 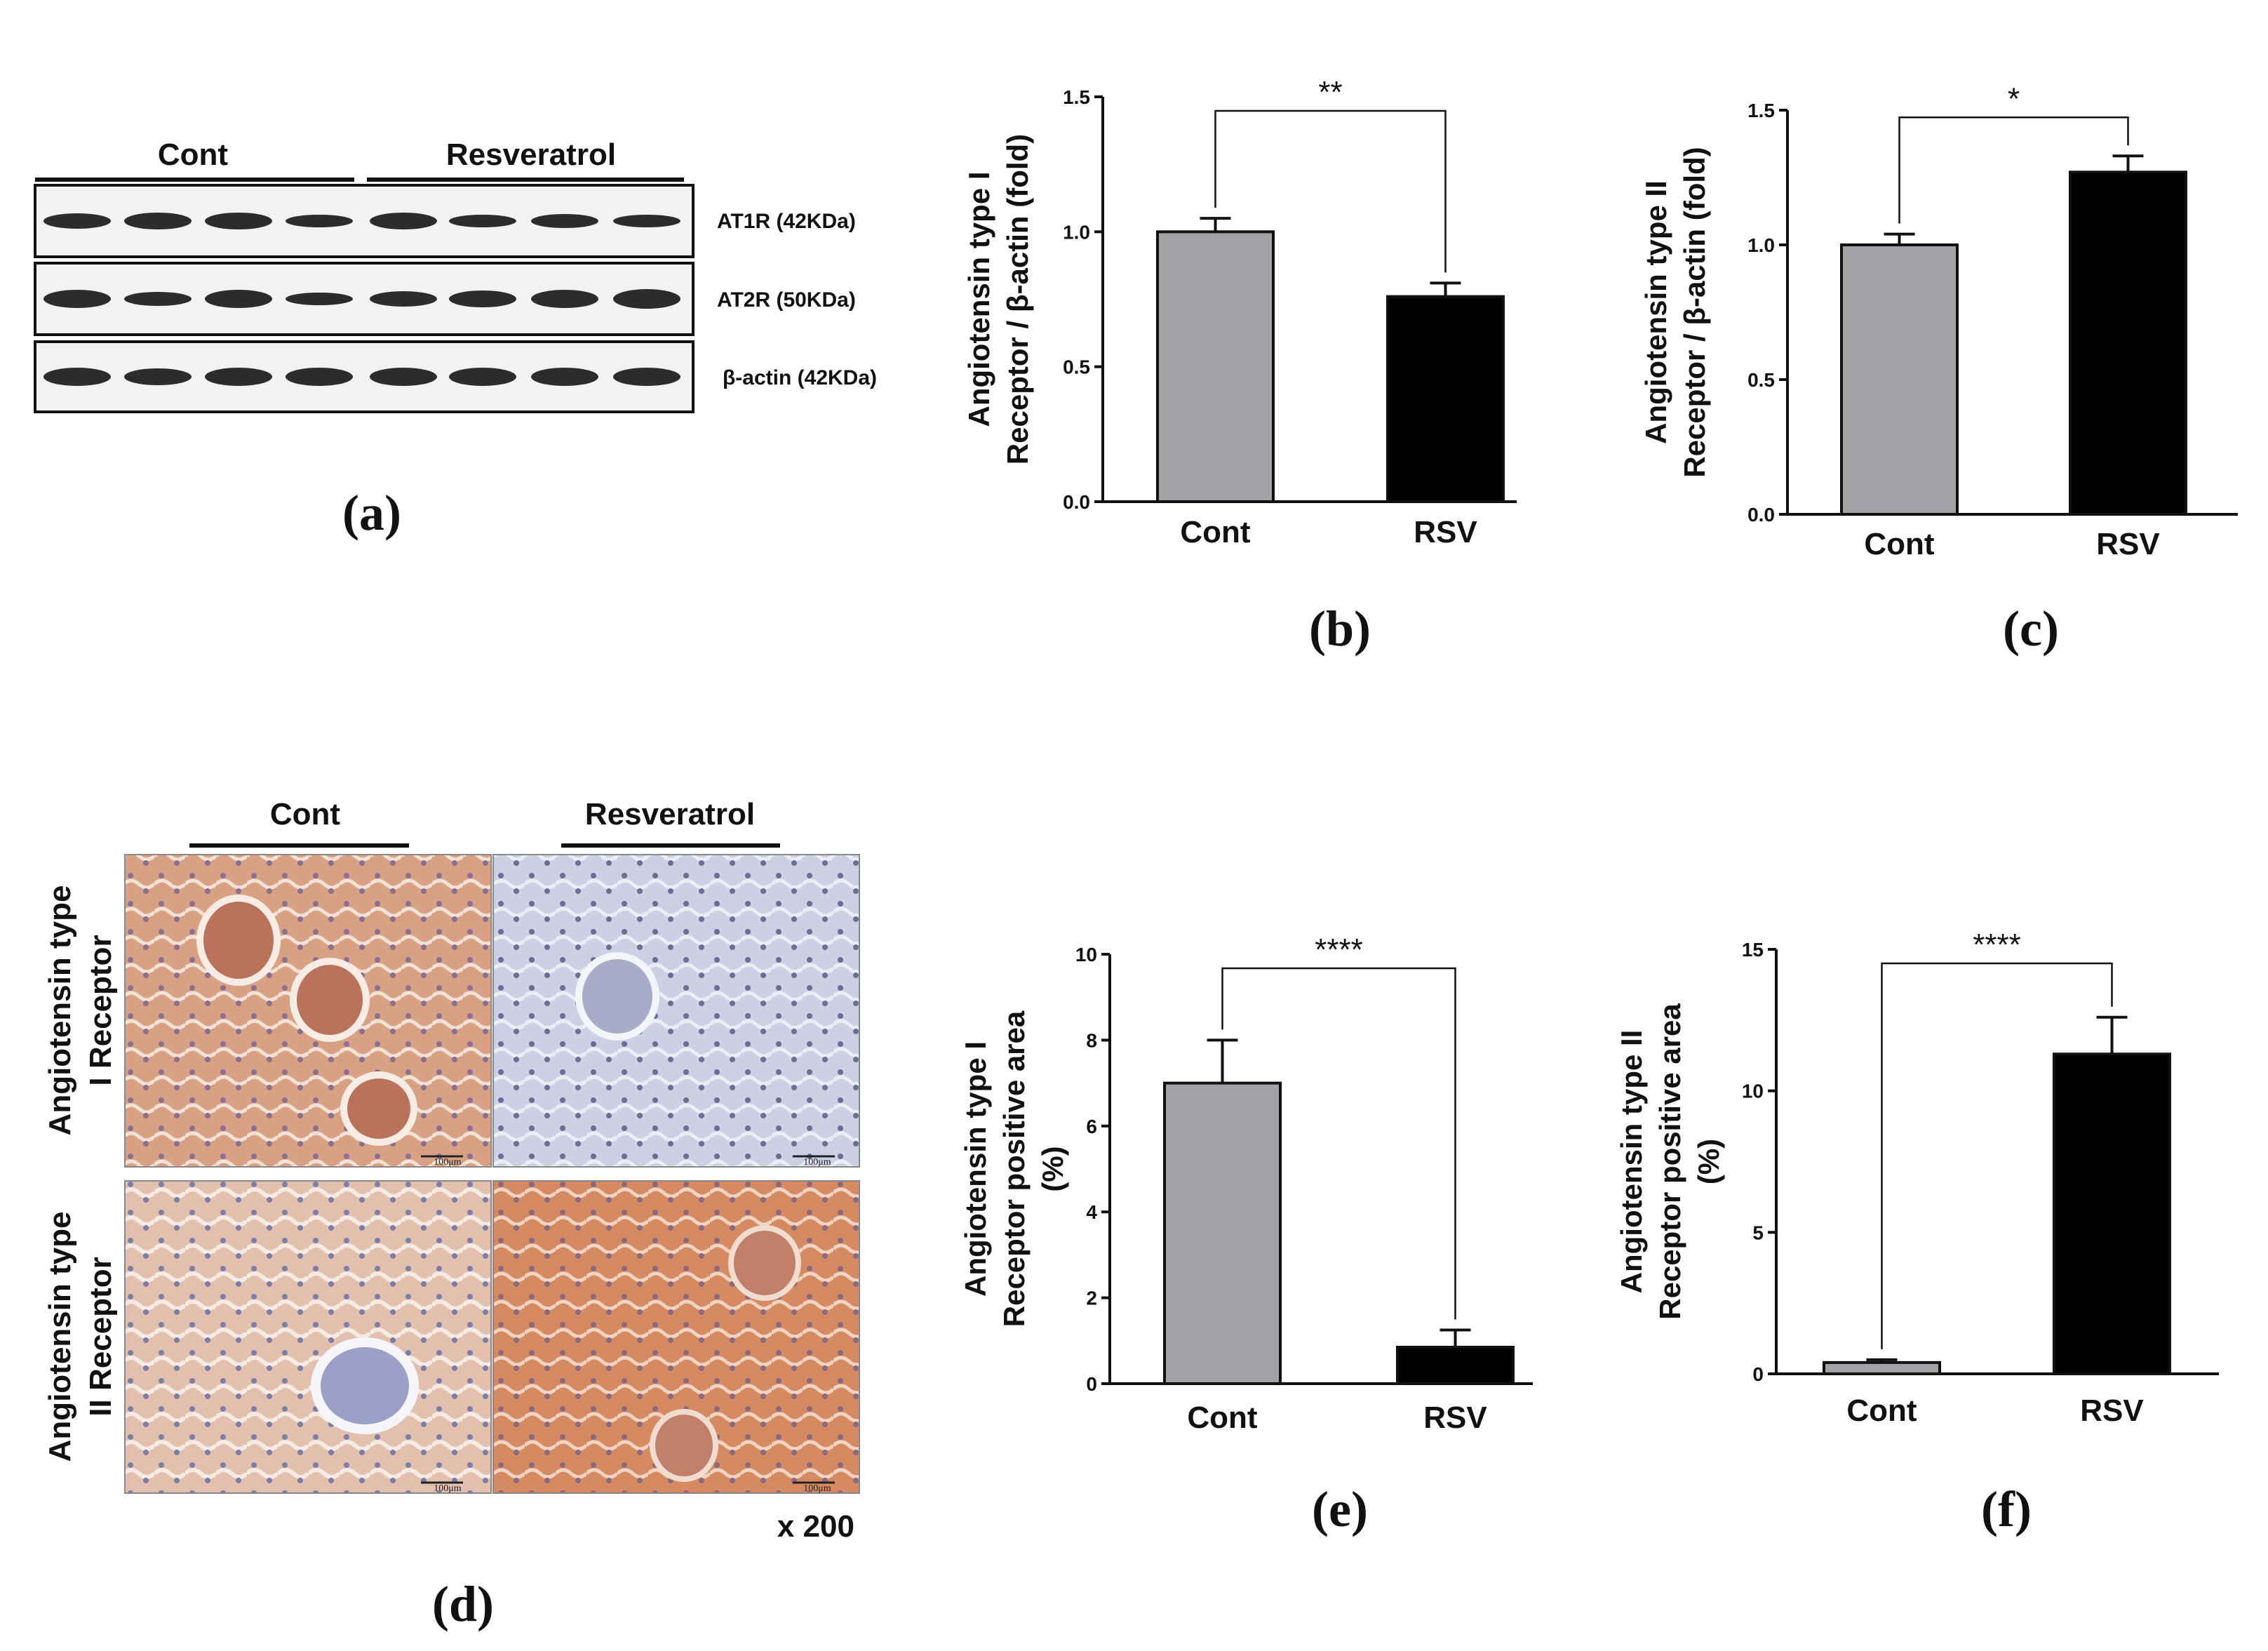 I want to click on panel-label-c: (c), so click(x=2031, y=629).